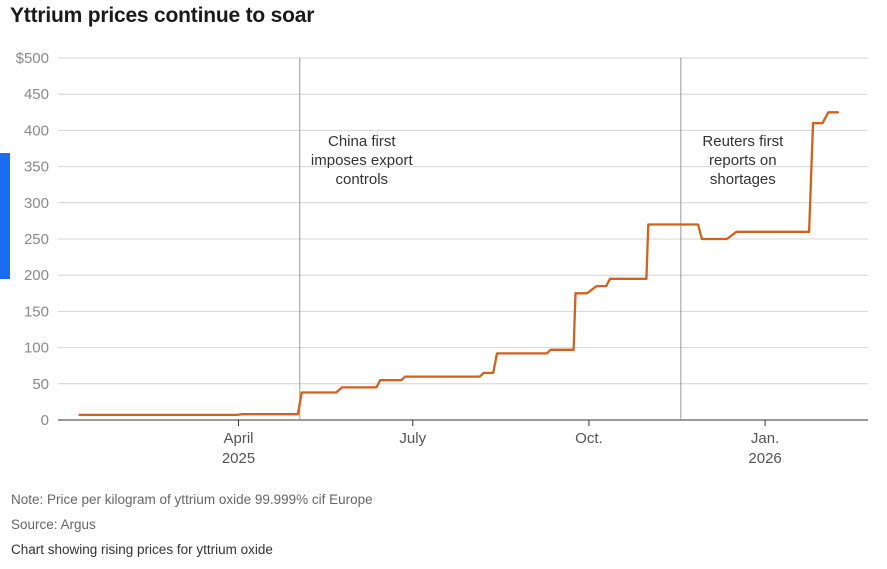  I want to click on chart-source: Source: Argus, so click(53, 524).